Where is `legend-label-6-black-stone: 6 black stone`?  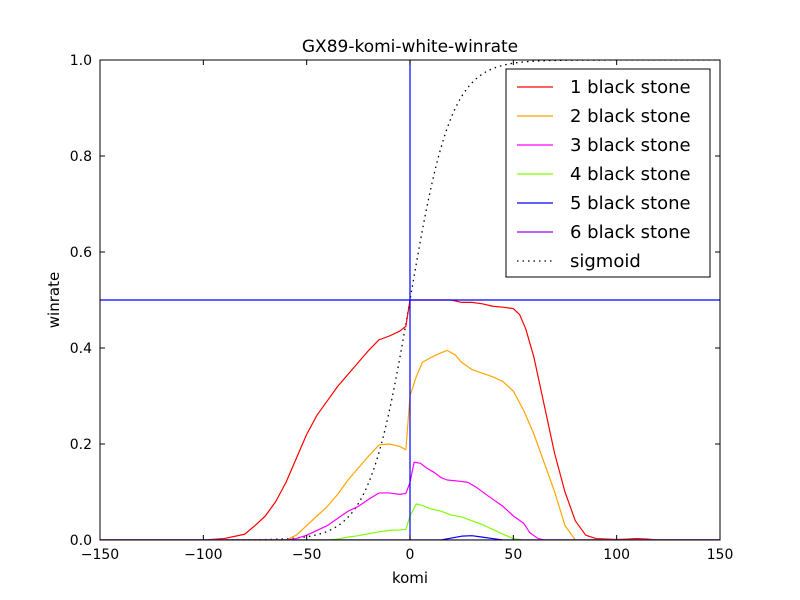 legend-label-6-black-stone: 6 black stone is located at coordinates (630, 232).